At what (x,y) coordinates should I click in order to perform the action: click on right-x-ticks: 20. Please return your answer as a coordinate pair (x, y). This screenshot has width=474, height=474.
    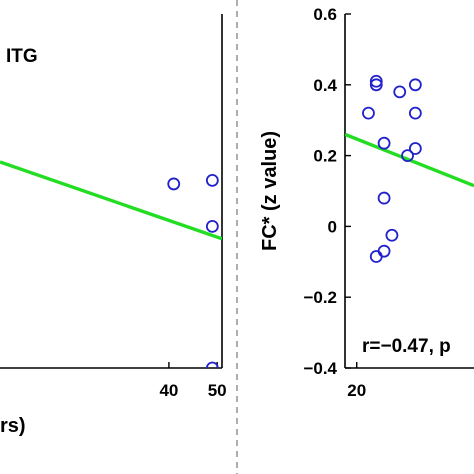
    Looking at the image, I should click on (356, 381).